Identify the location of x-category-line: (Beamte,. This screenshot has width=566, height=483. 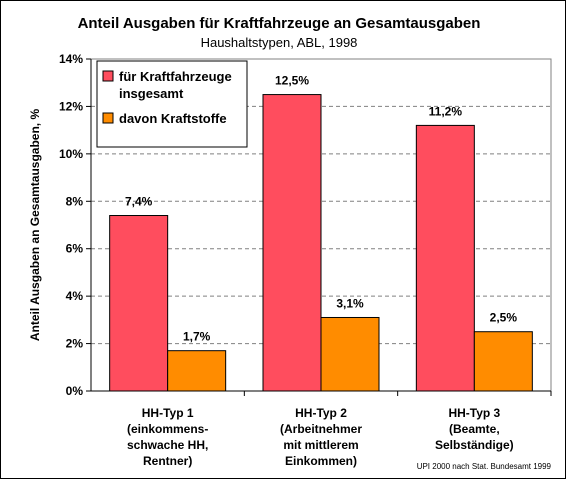
(474, 429).